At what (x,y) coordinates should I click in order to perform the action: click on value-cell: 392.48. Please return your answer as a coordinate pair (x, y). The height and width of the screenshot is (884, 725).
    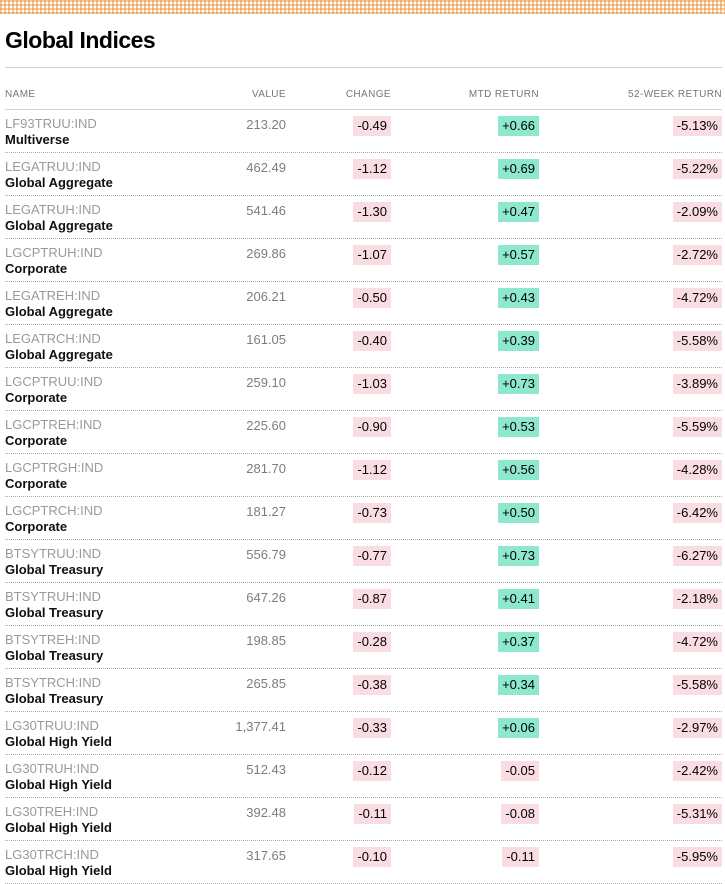
    Looking at the image, I should click on (238, 813).